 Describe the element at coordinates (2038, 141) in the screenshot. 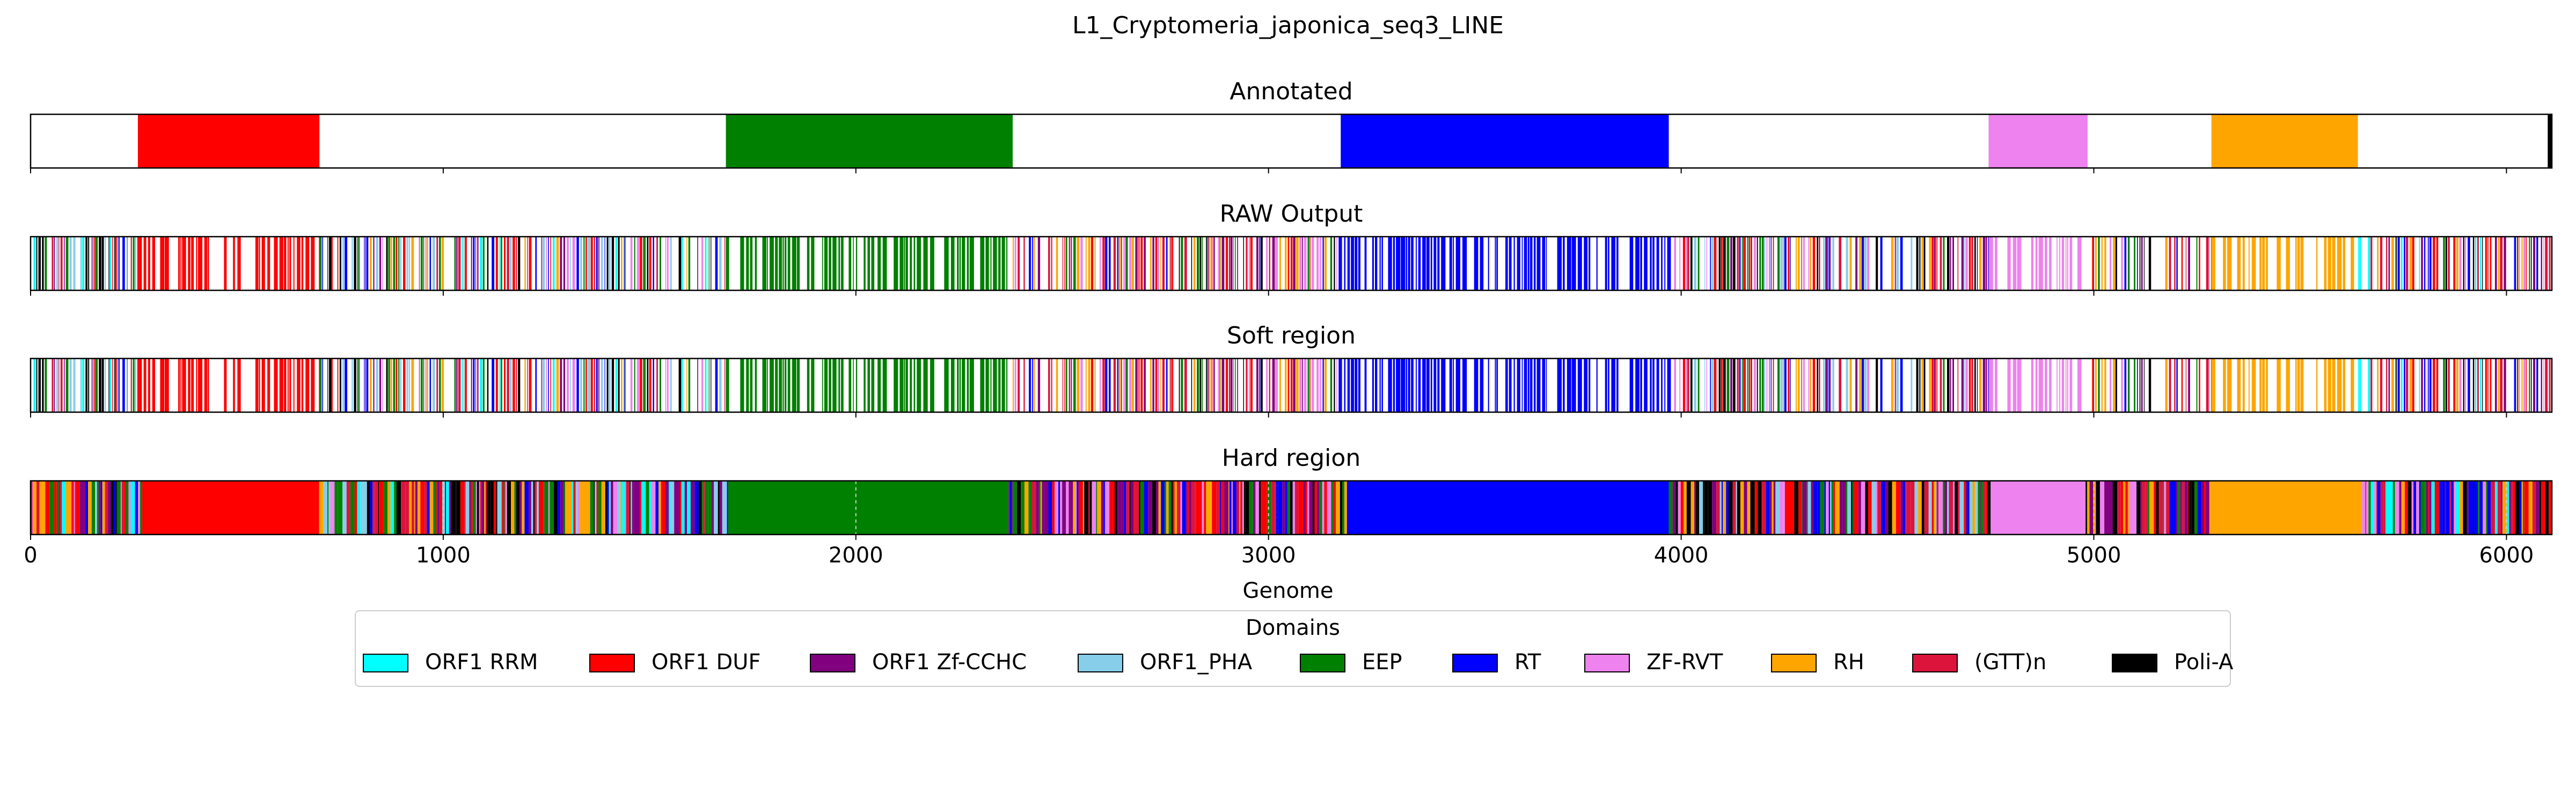

I see `domain-segment-zf-rvt` at that location.